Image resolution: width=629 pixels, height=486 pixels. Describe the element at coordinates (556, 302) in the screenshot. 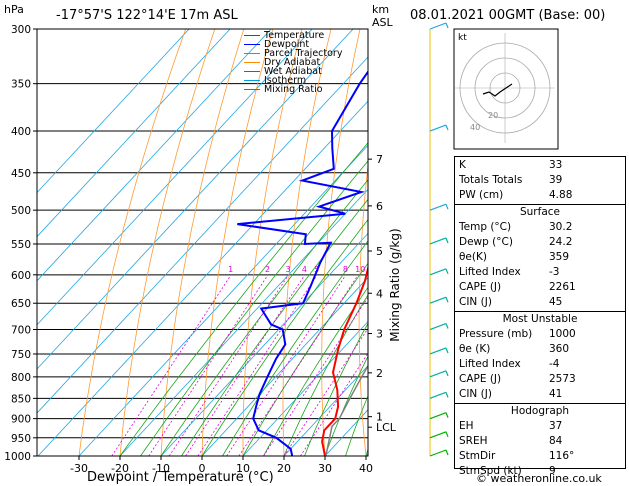

I see `index-value: 45` at that location.